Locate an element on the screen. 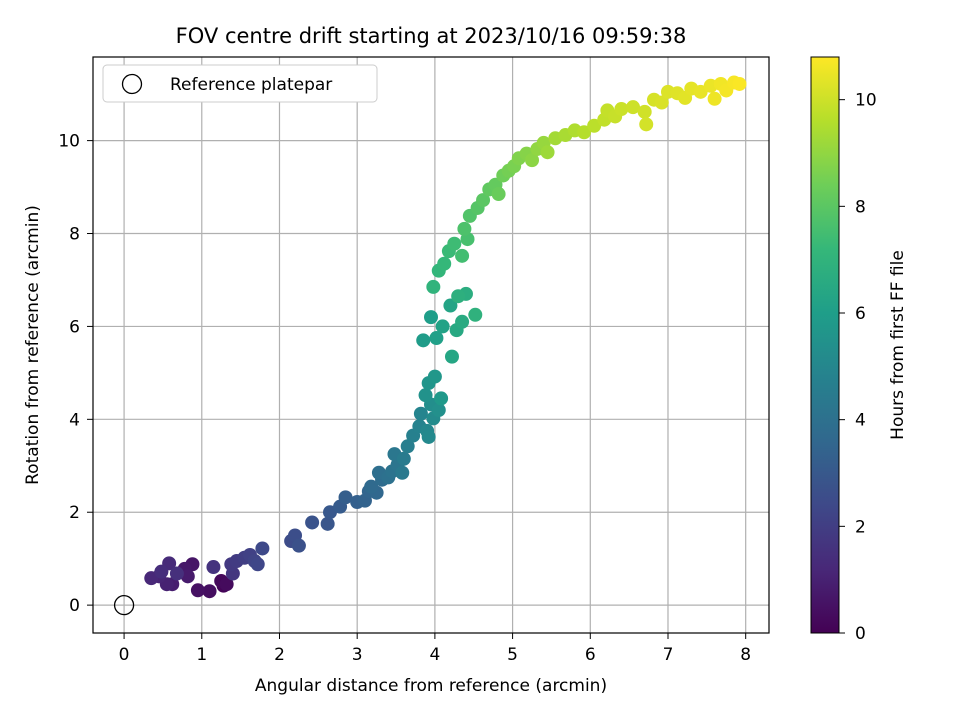 This screenshot has width=960, height=720. x-axis-label: Angular distance from reference (arcmin) is located at coordinates (431, 686).